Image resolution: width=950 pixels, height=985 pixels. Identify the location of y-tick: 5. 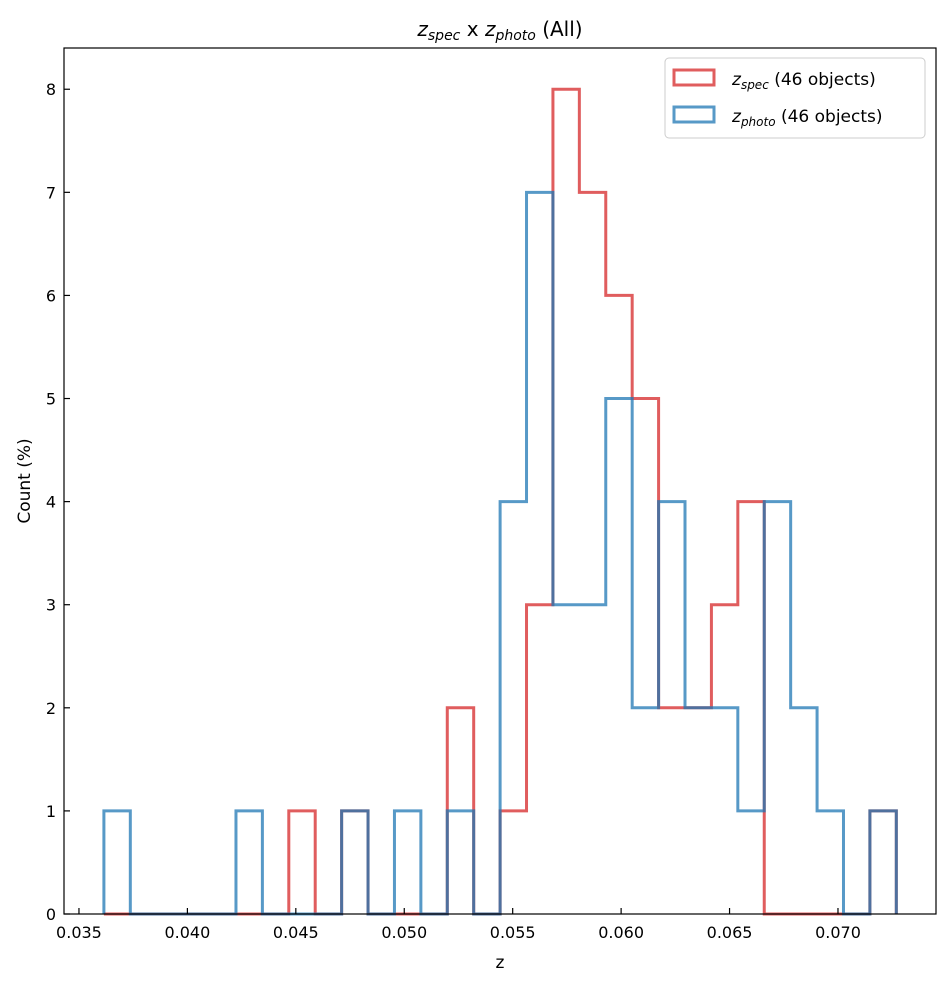
(58, 399).